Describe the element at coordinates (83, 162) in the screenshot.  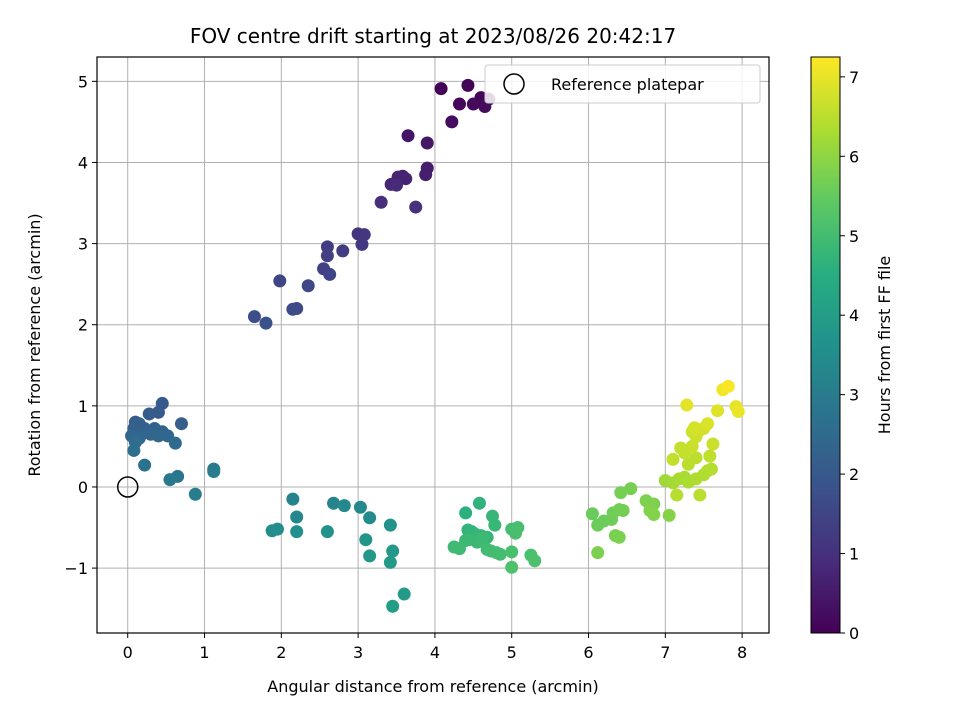
I see `y-tick-label: 4` at that location.